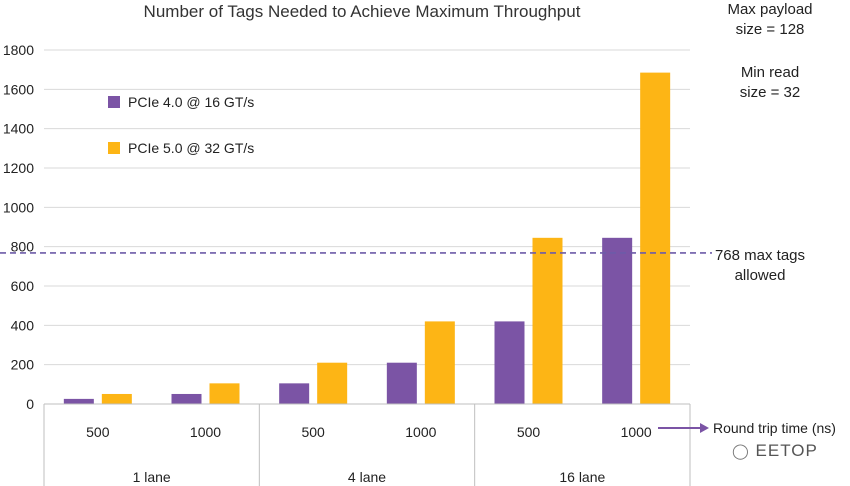 The image size is (850, 486). I want to click on y-tick-label: 1000, so click(18, 207).